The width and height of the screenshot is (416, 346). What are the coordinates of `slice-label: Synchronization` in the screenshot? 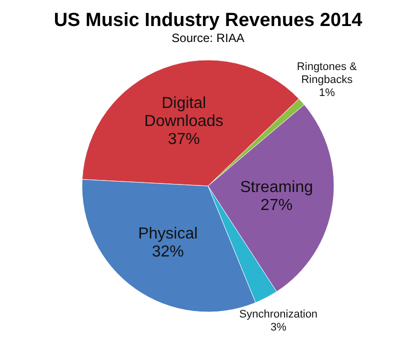 It's located at (278, 314).